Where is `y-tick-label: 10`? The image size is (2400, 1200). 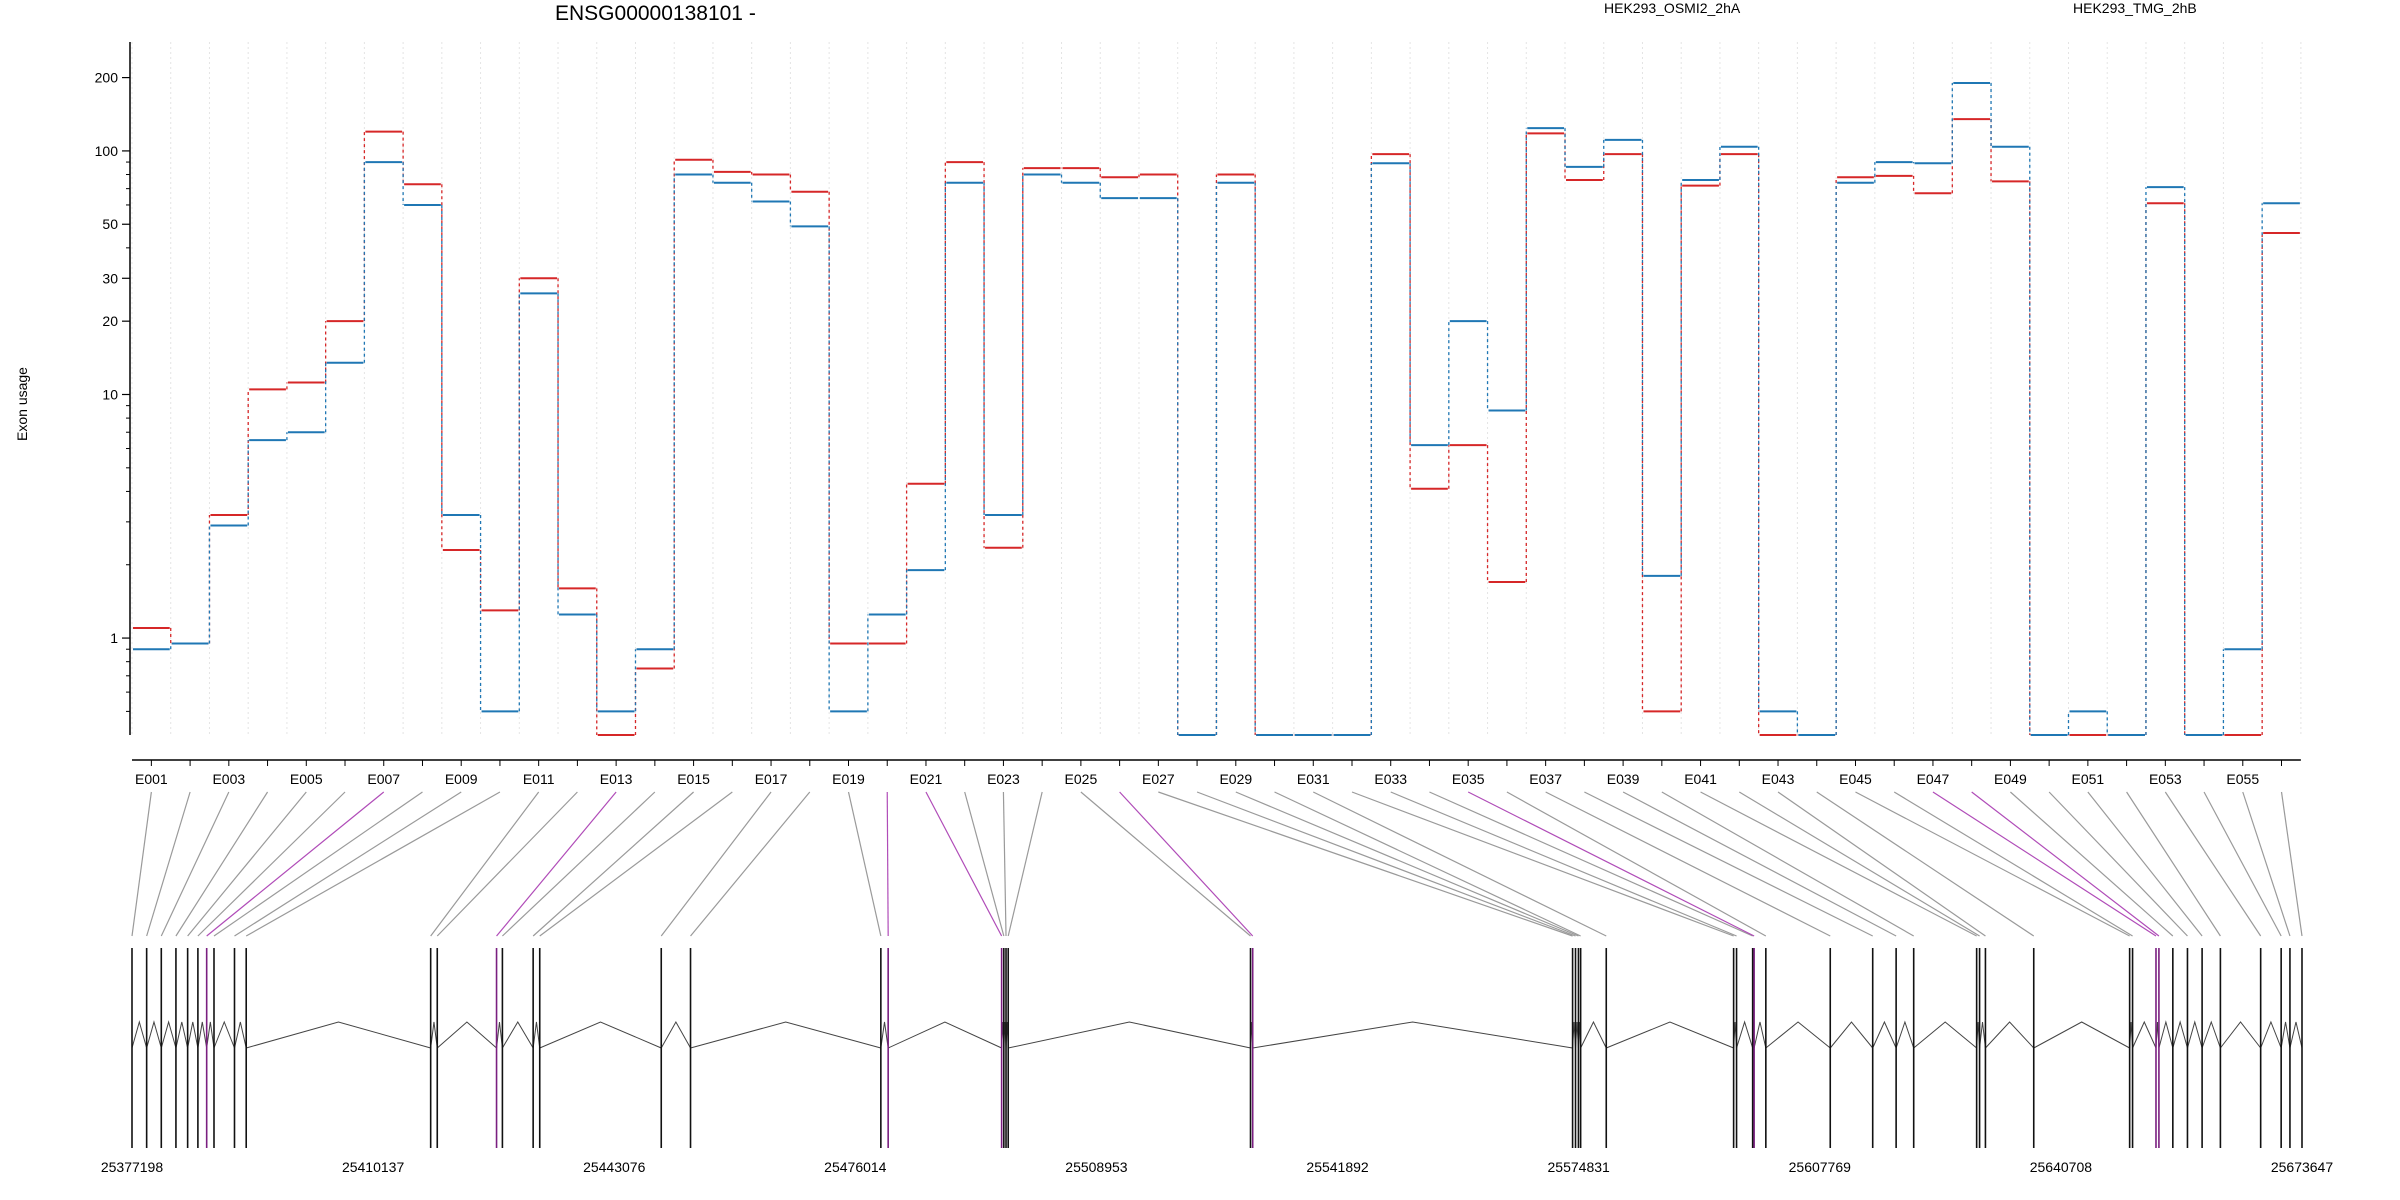 y-tick-label: 10 is located at coordinates (110, 394).